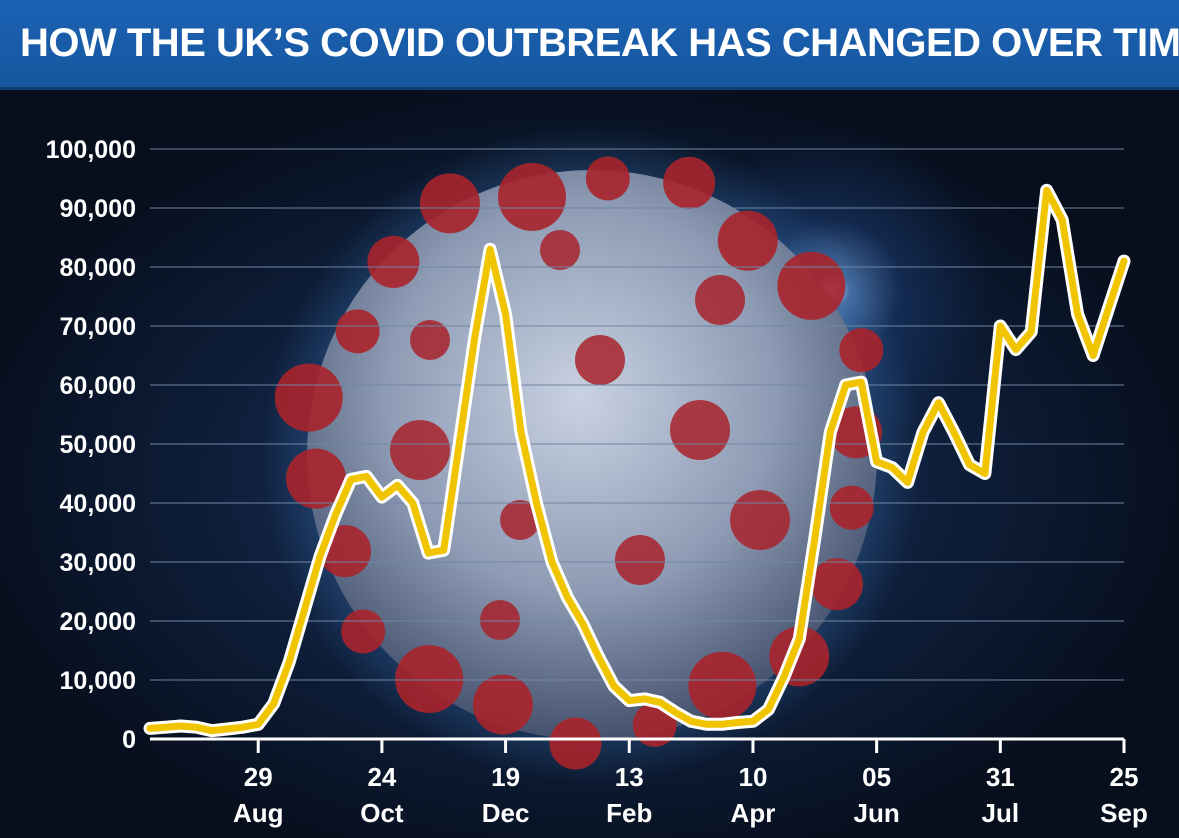  What do you see at coordinates (98, 209) in the screenshot?
I see `y-tick-label: 90,000` at bounding box center [98, 209].